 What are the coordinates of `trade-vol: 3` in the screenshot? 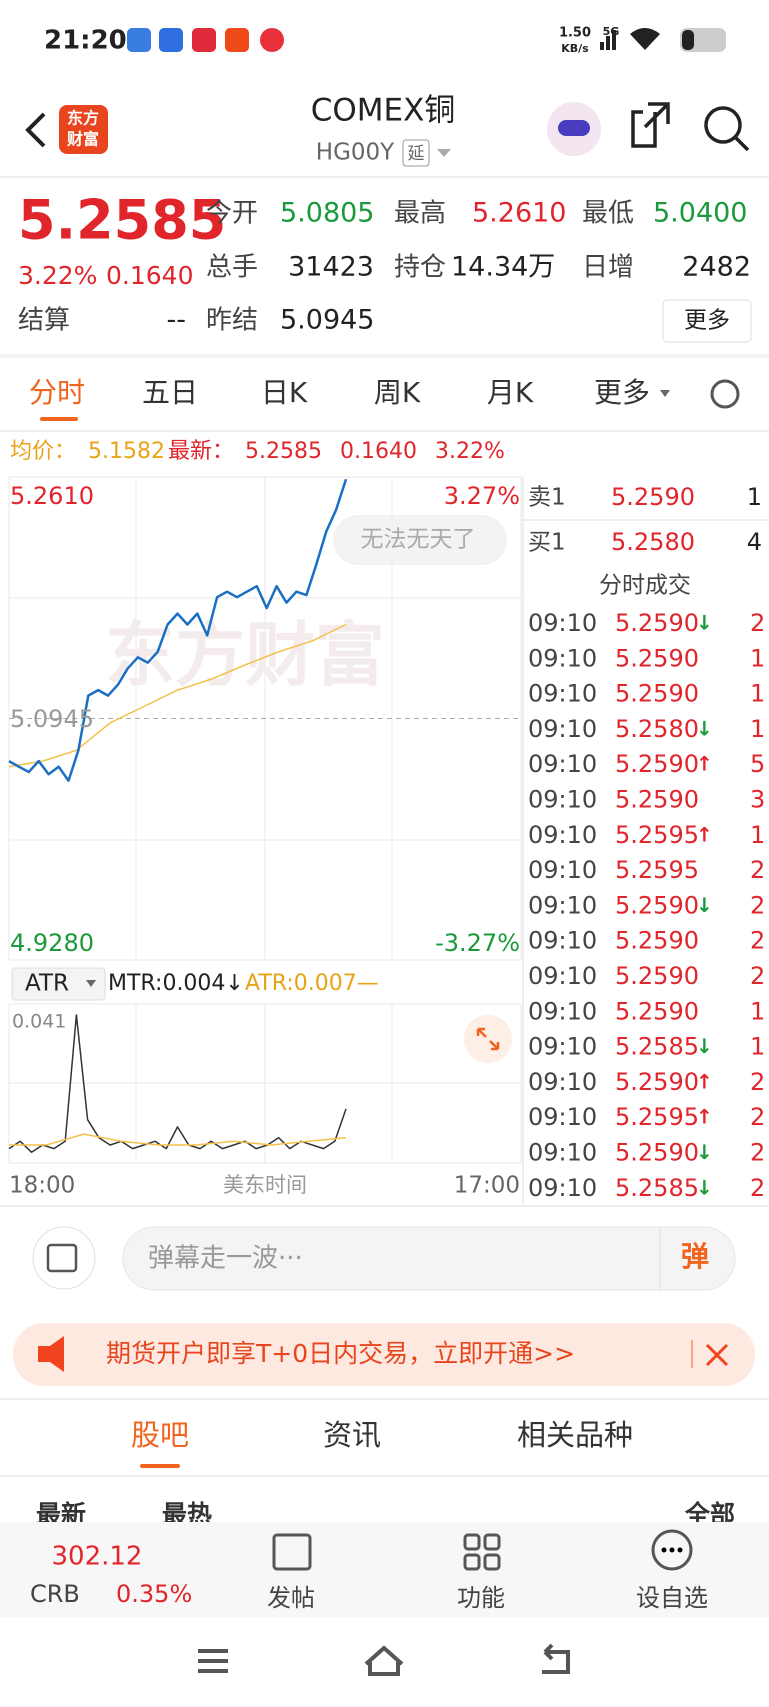 It's located at (757, 800).